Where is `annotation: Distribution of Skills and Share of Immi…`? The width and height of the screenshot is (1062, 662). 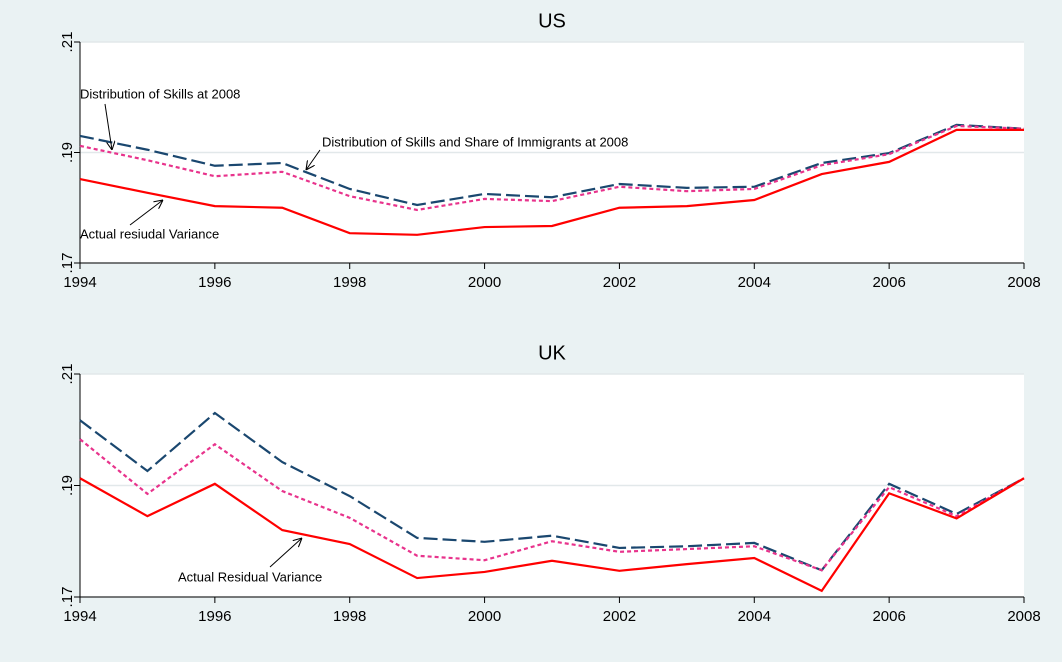 annotation: Distribution of Skills and Share of Immi… is located at coordinates (475, 141).